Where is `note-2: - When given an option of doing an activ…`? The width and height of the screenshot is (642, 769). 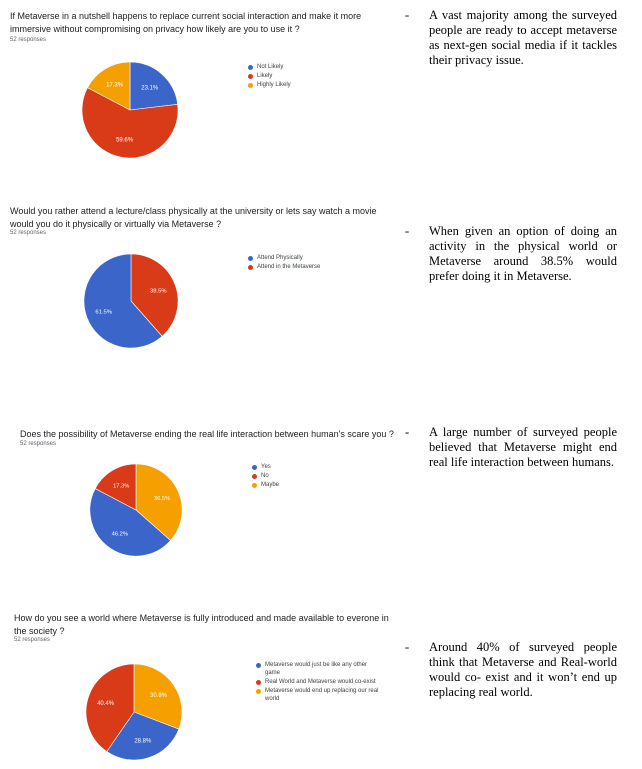
note-2: - When given an option of doing an activ… is located at coordinates (517, 259).